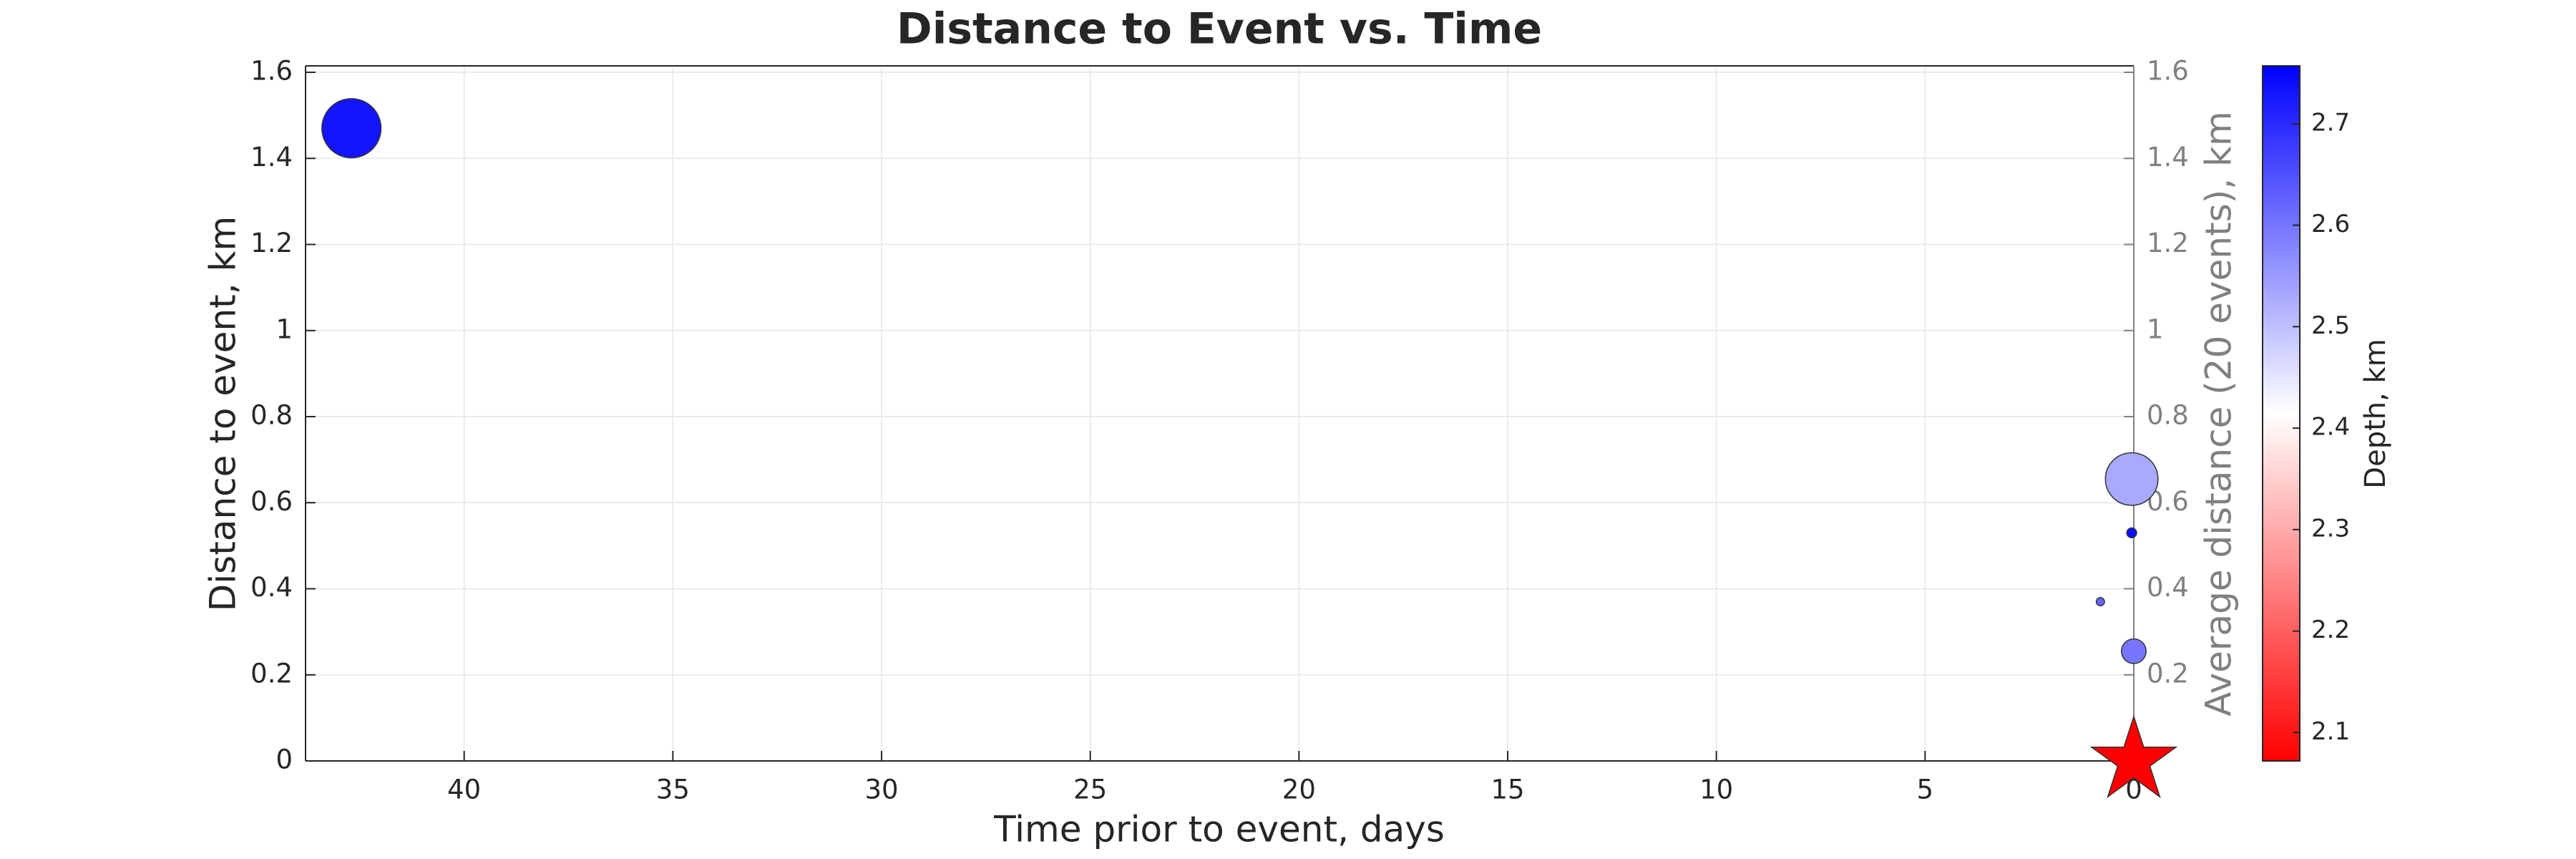 The image size is (2576, 859). I want to click on y2-tick-label: 1.2, so click(2168, 243).